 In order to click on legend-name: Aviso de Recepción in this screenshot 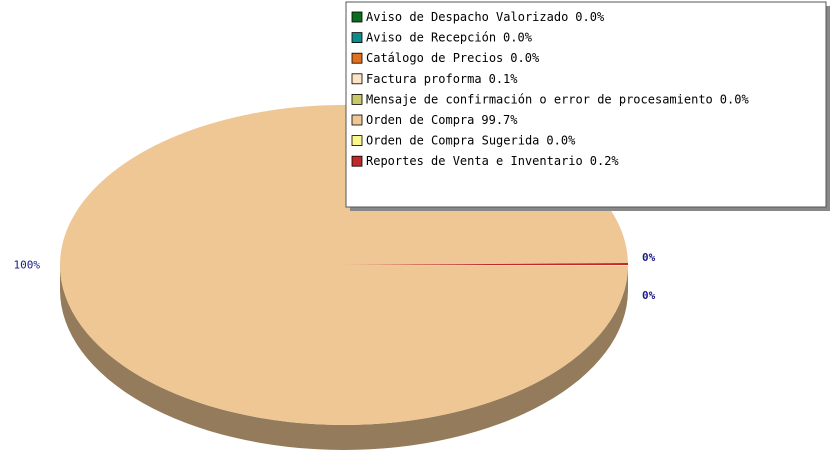, I will do `click(431, 37)`.